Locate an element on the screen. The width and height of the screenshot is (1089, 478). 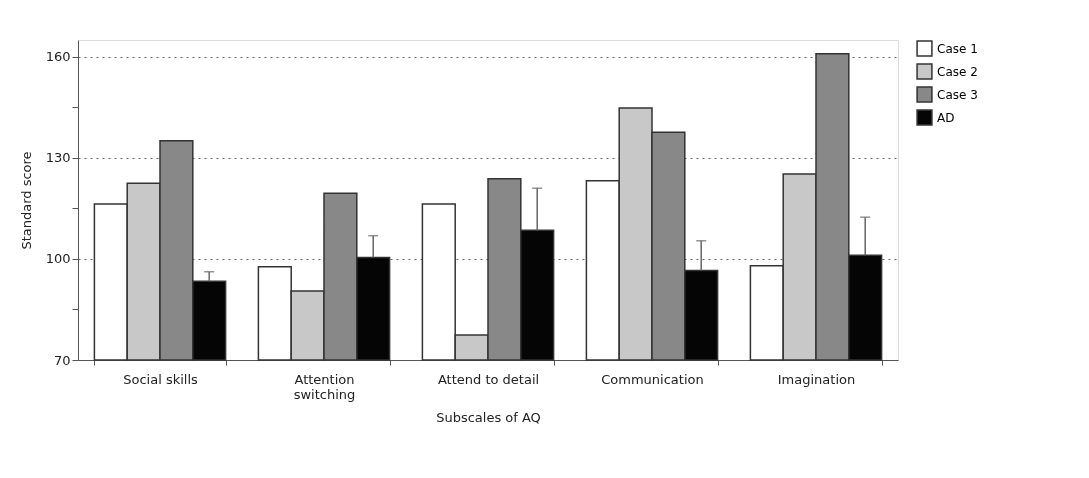
y-tick-label: 70 is located at coordinates (62, 360).